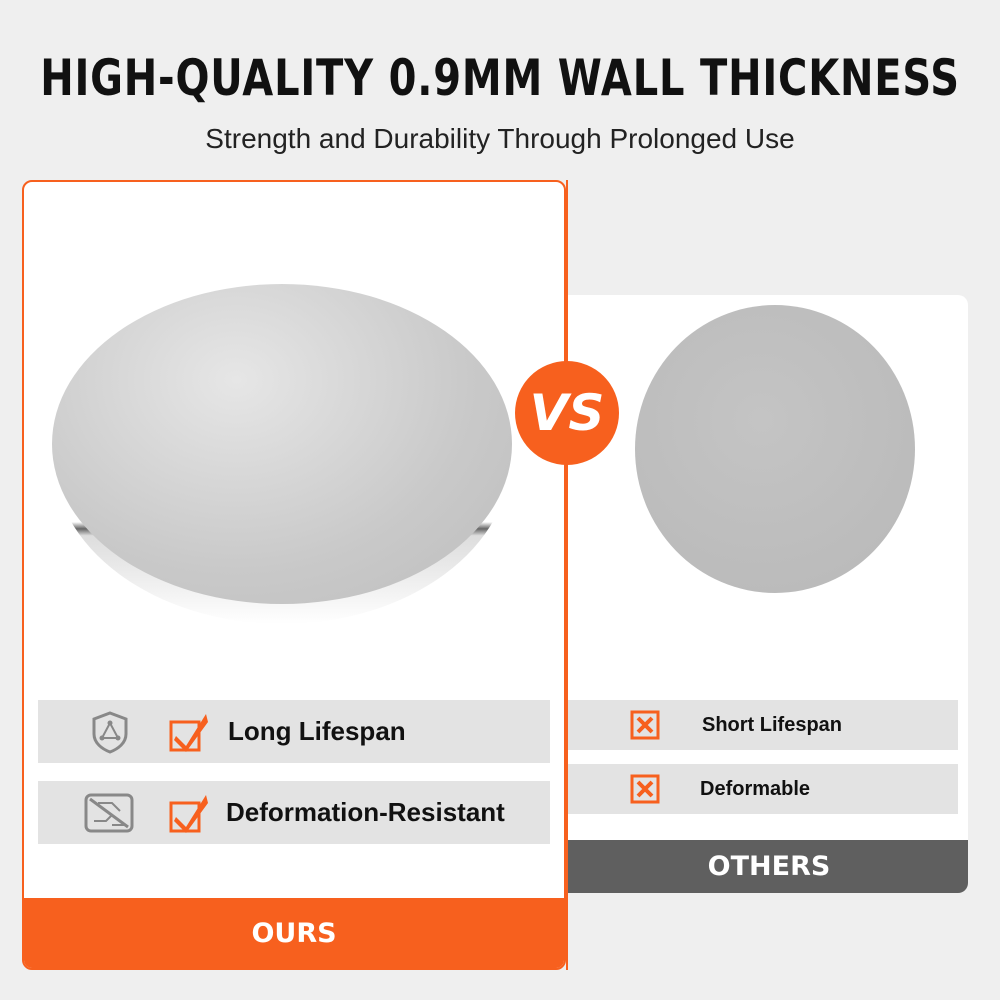  I want to click on feature-label: Deformation-Resistant, so click(365, 812).